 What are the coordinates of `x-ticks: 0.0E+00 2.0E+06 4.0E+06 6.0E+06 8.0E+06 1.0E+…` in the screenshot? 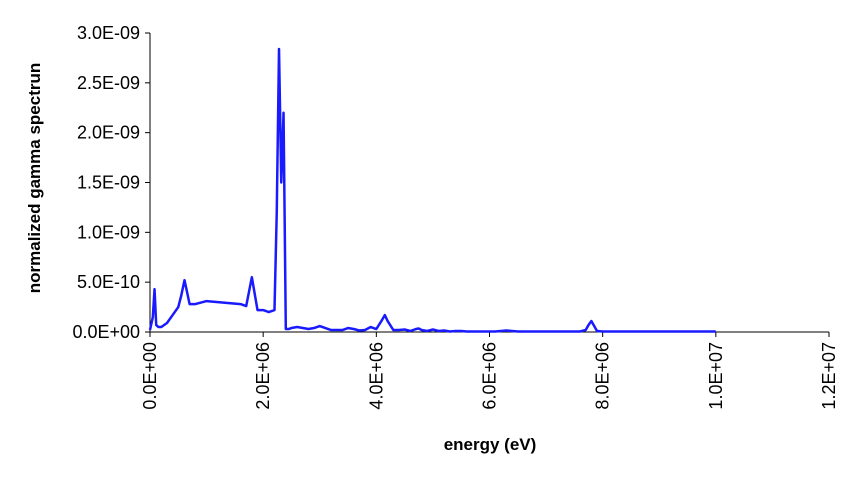 It's located at (489, 371).